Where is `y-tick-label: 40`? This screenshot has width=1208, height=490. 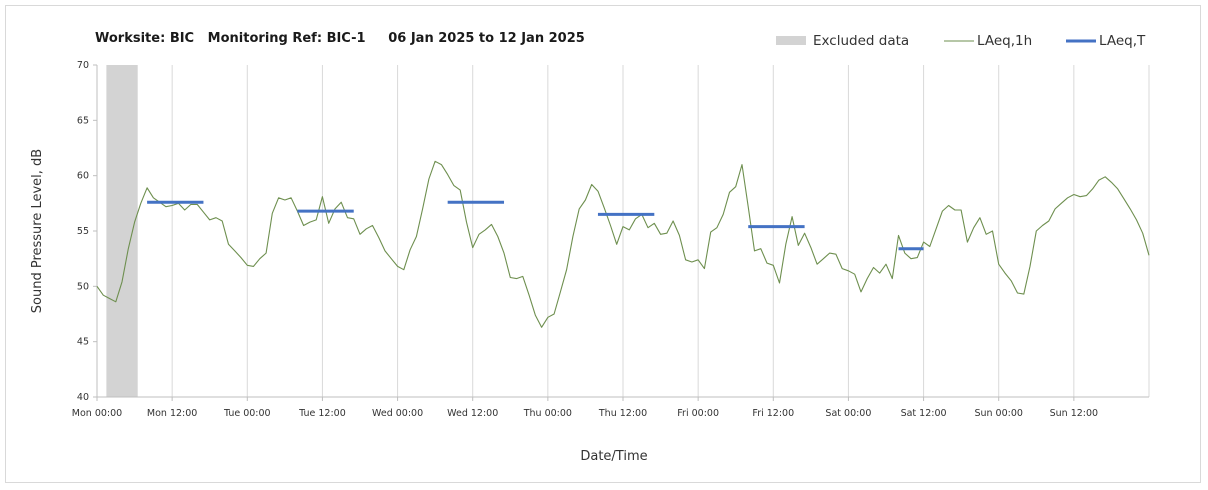
y-tick-label: 40 is located at coordinates (83, 397).